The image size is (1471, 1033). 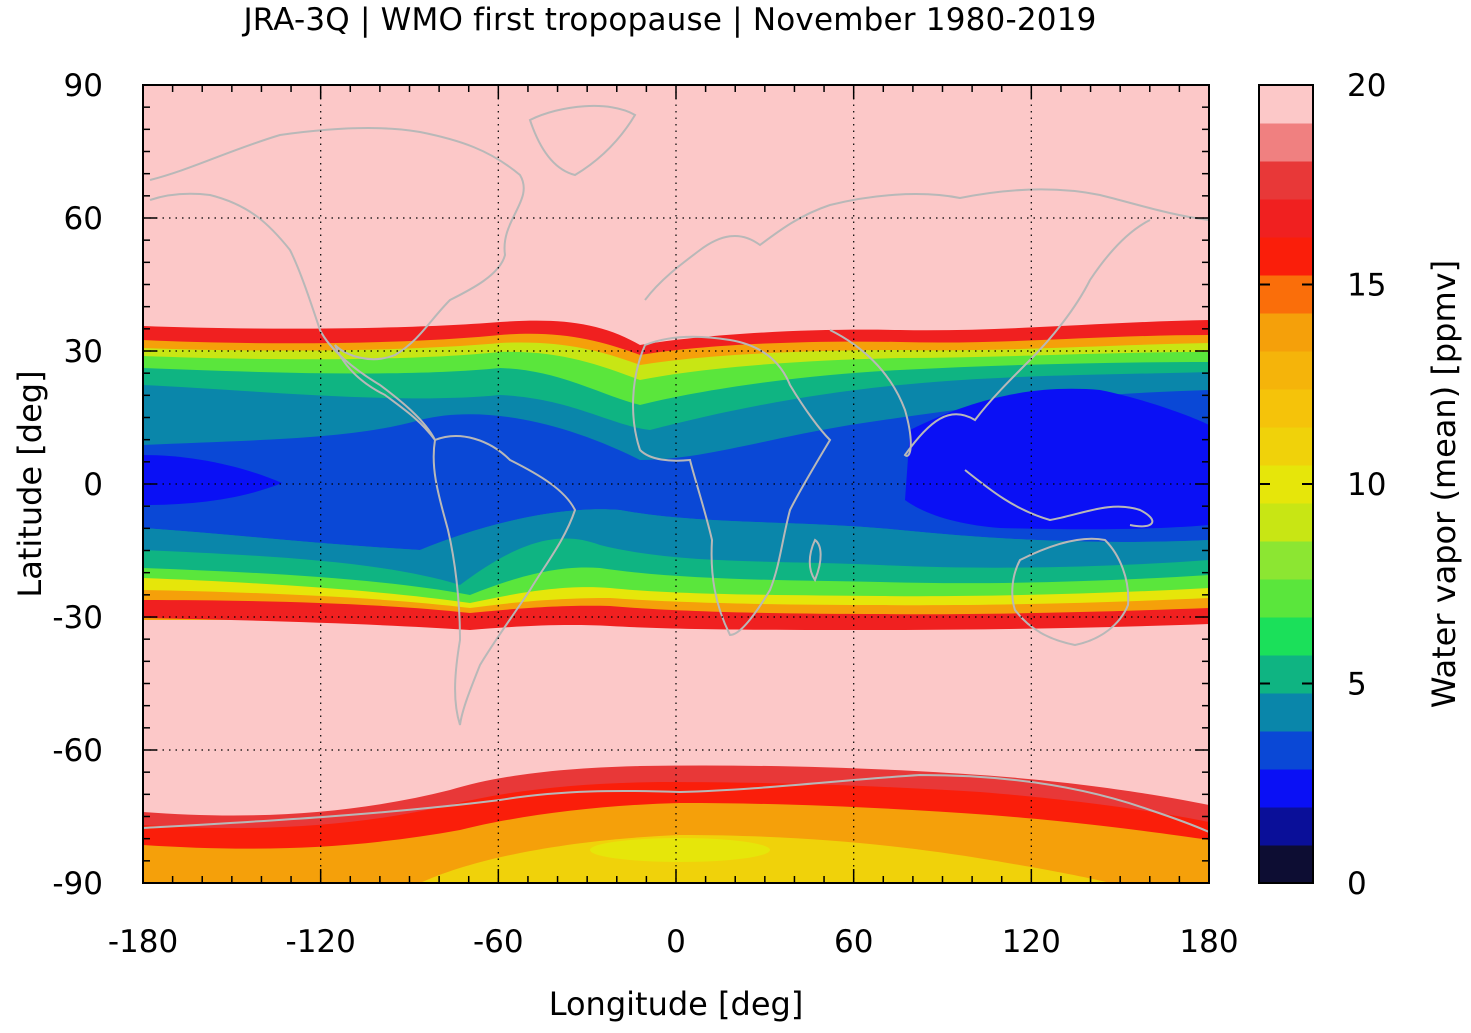 What do you see at coordinates (30, 483) in the screenshot?
I see `y-axis-label: Latitude [deg]` at bounding box center [30, 483].